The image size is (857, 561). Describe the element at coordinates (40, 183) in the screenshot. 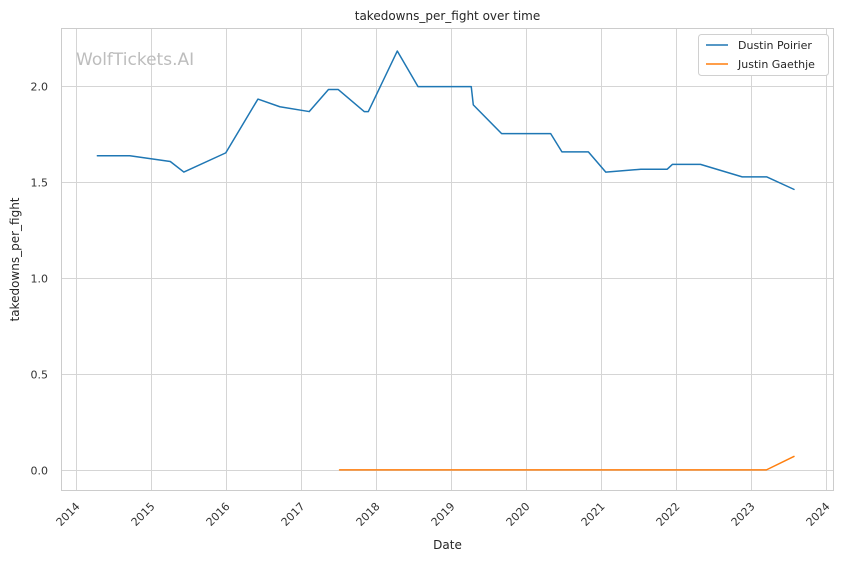

I see `y-tick-label: 1.5` at that location.